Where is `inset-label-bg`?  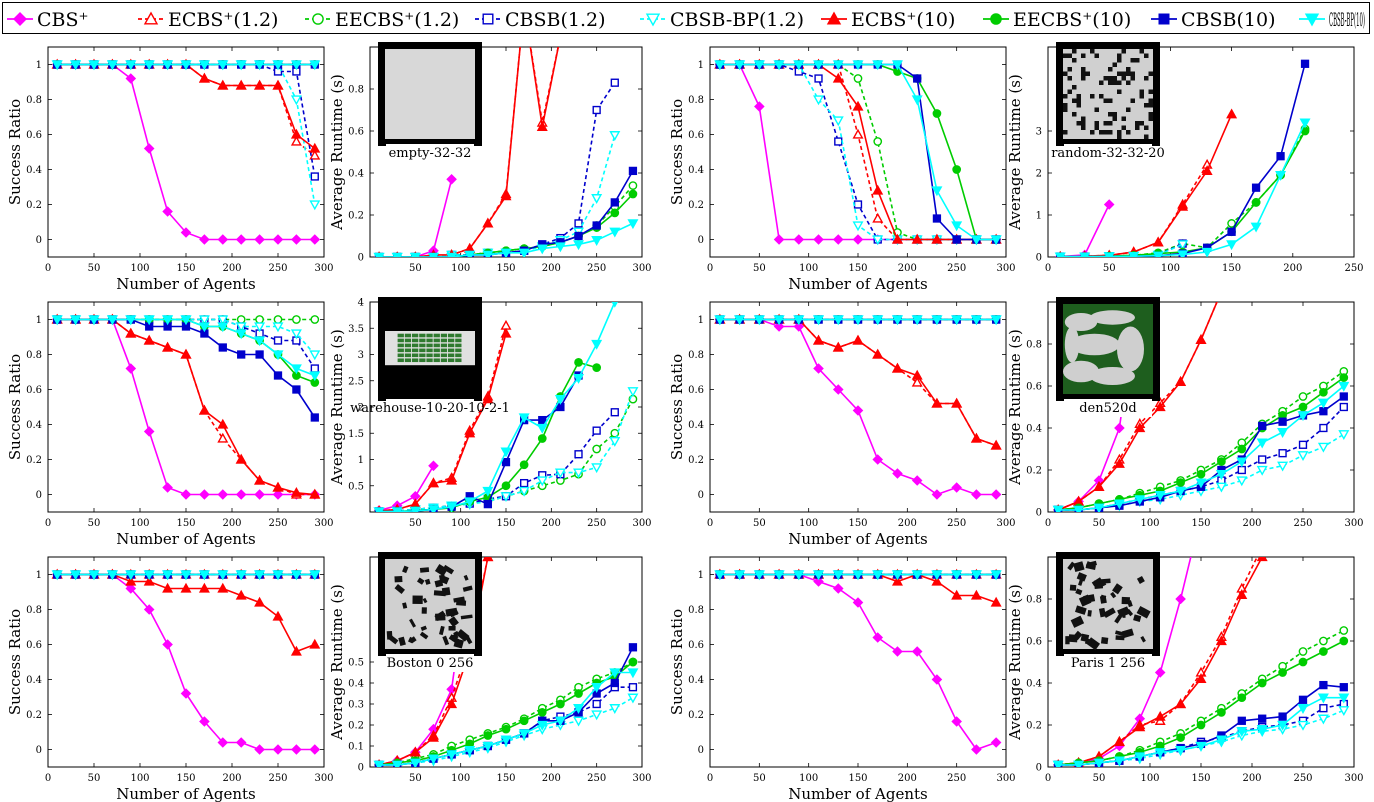
inset-label-bg is located at coordinates (430, 153).